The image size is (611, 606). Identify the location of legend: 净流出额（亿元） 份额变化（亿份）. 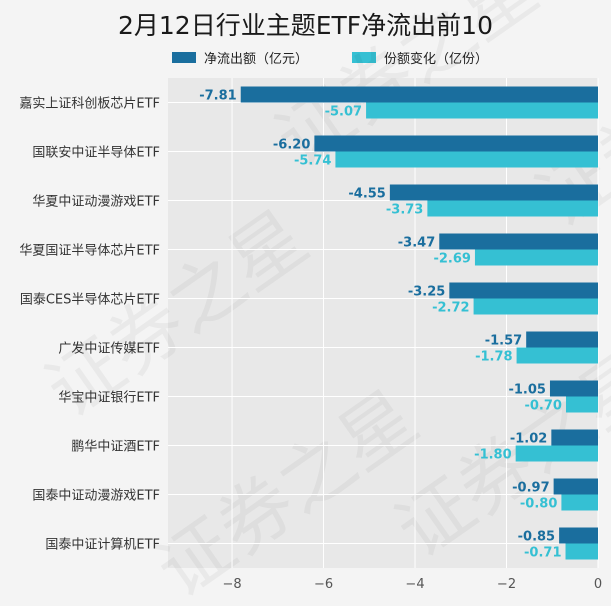
(305, 58).